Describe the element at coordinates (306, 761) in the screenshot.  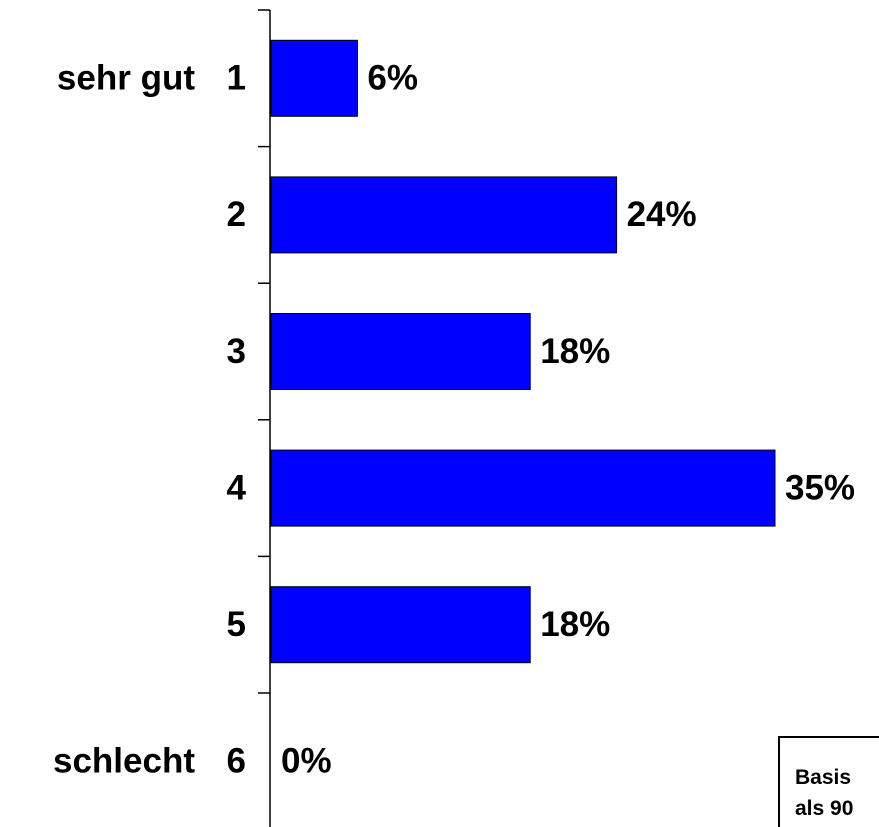
I see `value-label: 0%` at that location.